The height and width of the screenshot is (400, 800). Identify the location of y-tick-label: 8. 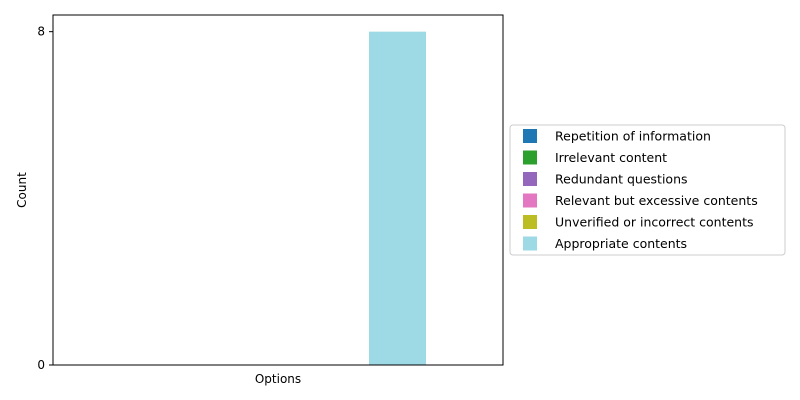
(41, 32).